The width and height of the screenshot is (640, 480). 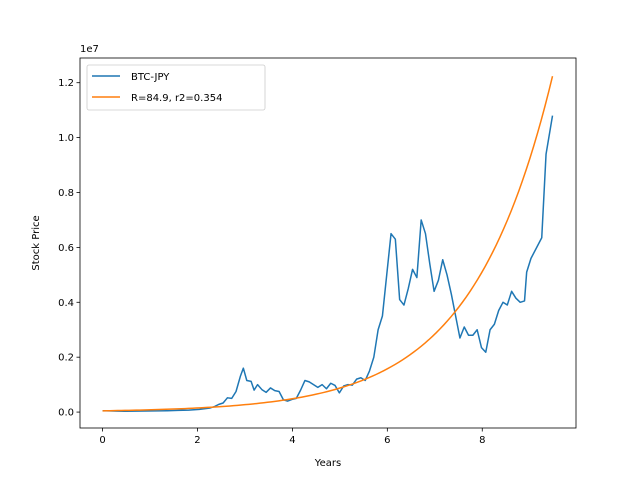 I want to click on x-axis: 0 2 4 6 8, so click(x=292, y=437).